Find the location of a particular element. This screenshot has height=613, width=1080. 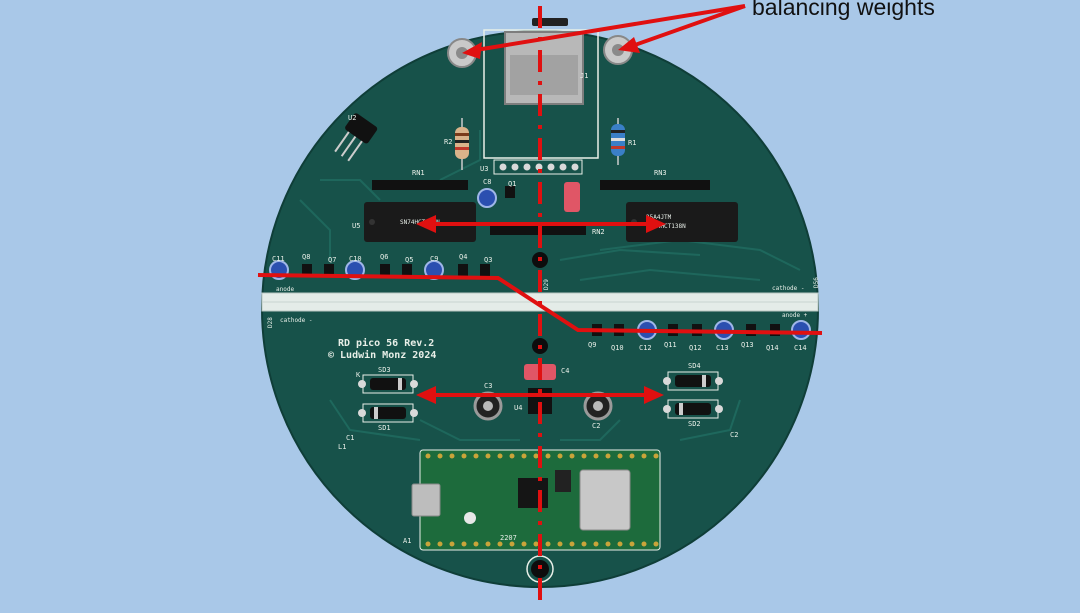

label-c1-bottom: C1 is located at coordinates (350, 438).